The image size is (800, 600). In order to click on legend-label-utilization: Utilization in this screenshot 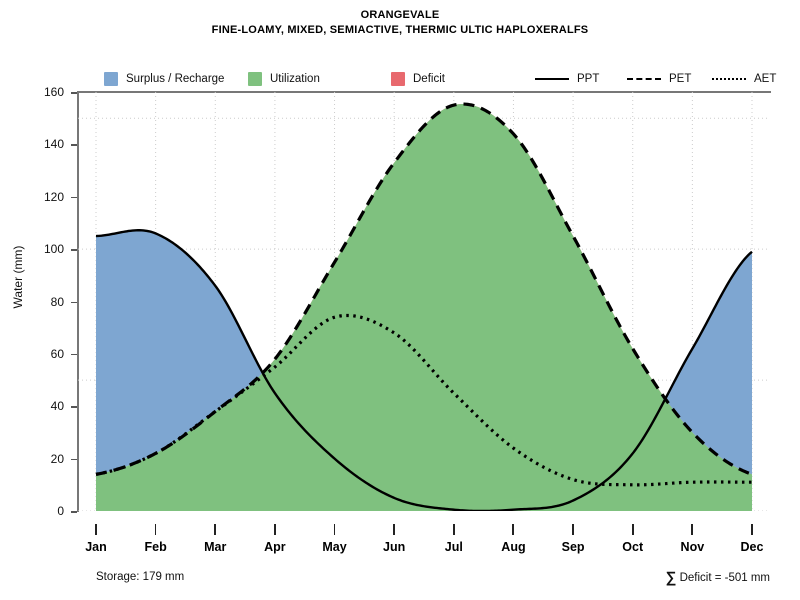, I will do `click(295, 79)`.